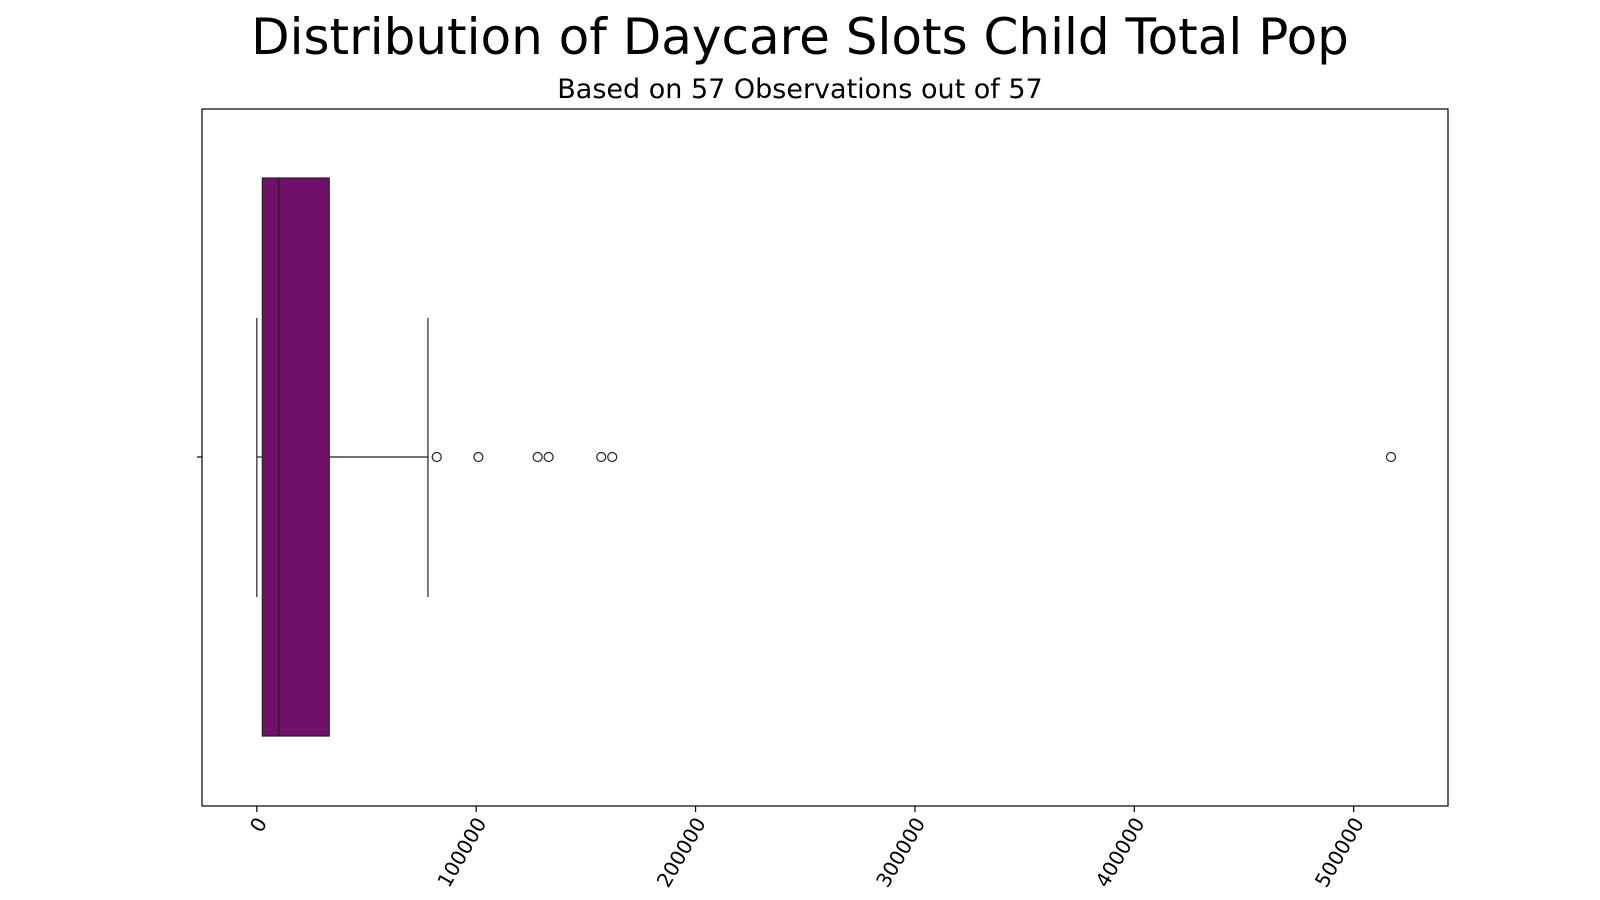 Image resolution: width=1600 pixels, height=900 pixels. I want to click on chart-subtitle: Based on 57 Observations out of 57, so click(800, 89).